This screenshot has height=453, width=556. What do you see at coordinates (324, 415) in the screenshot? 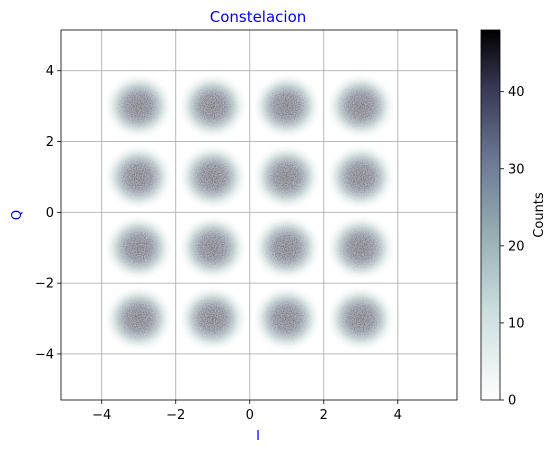
I see `x-tick-label: 2` at bounding box center [324, 415].